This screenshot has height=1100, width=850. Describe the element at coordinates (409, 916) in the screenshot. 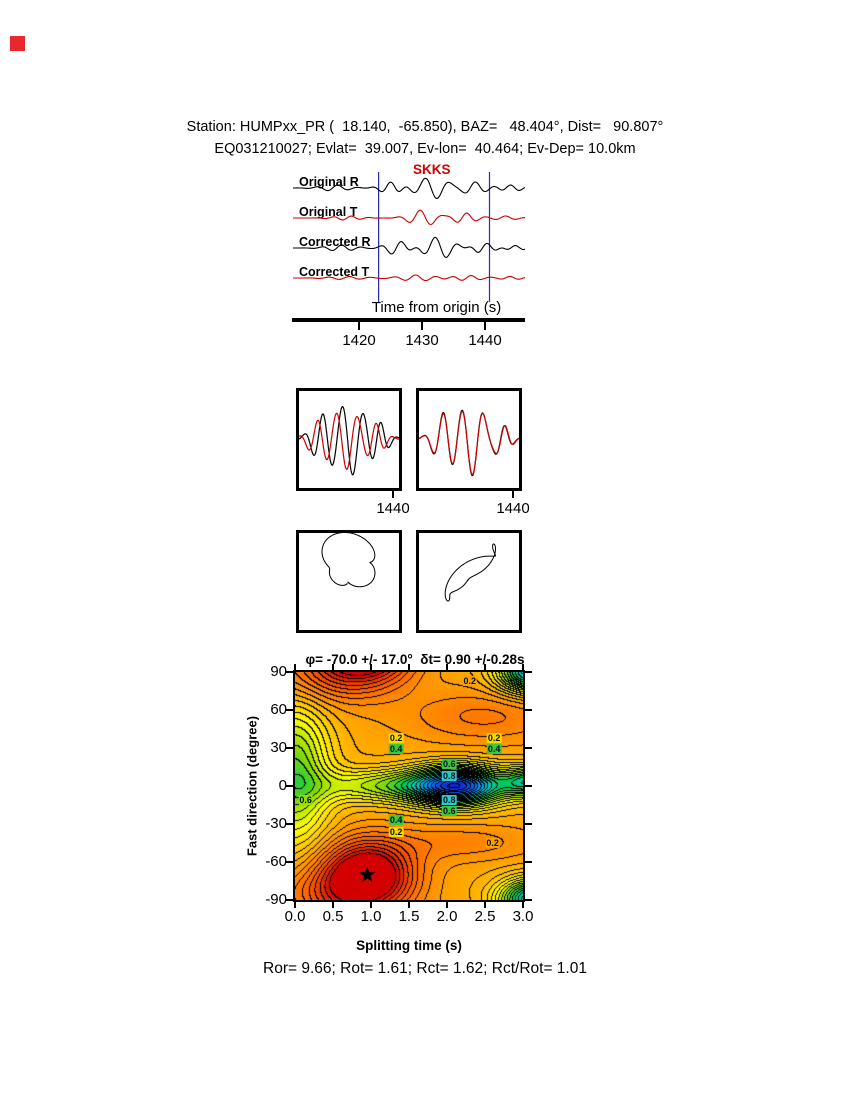

I see `x-tick-label: 1.5` at that location.